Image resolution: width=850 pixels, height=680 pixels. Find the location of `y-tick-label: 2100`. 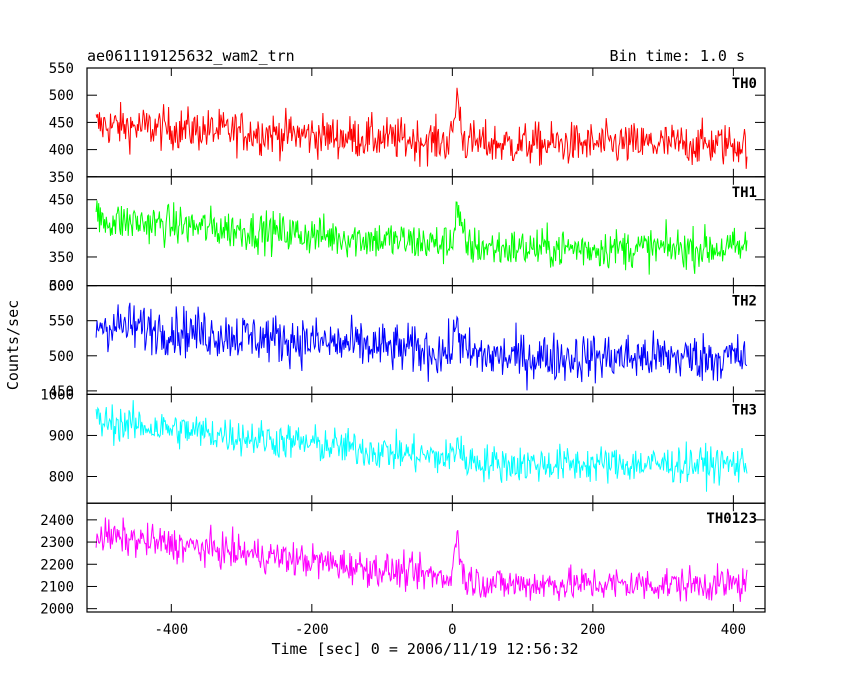

y-tick-label: 2100 is located at coordinates (57, 587).